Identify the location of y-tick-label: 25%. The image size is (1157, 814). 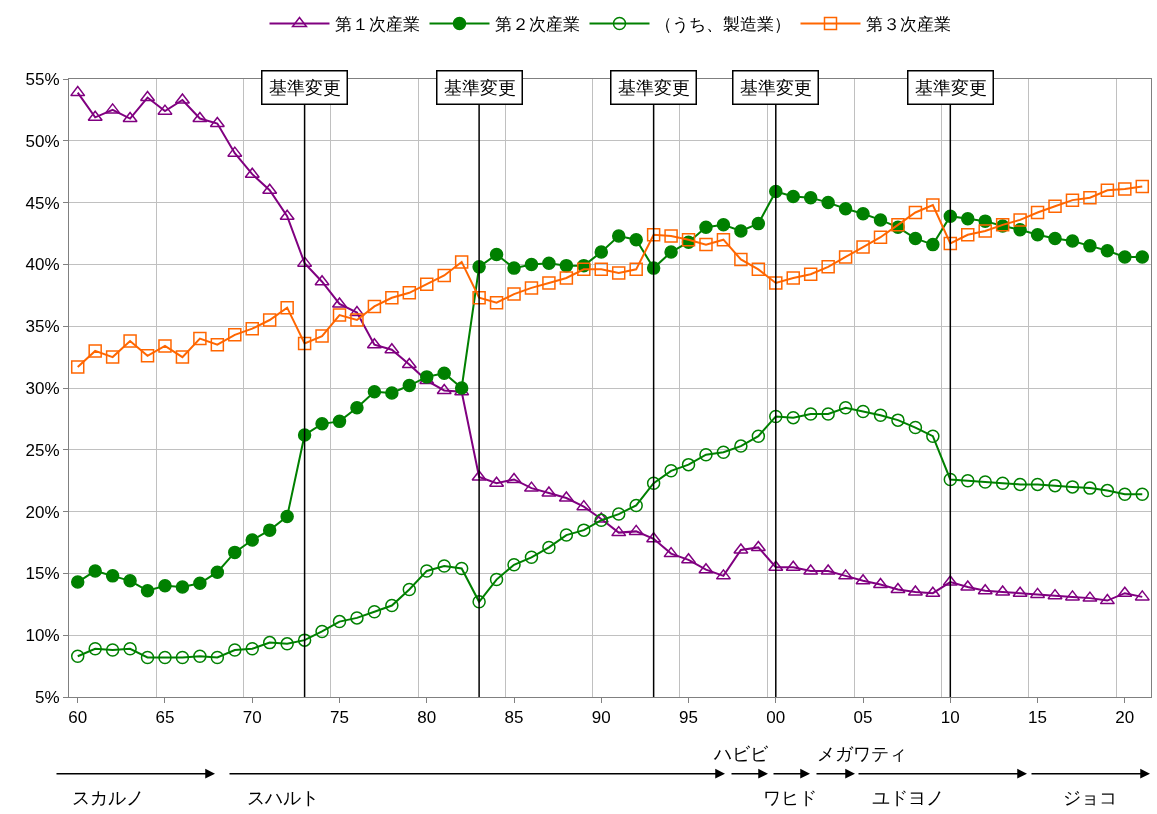
(42, 450).